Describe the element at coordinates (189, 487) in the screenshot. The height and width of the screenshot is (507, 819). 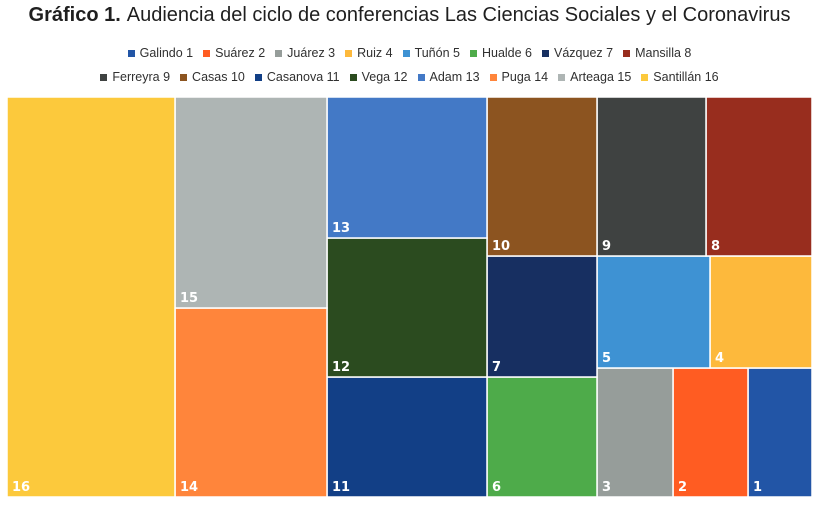
I see `treemap-cell-label-14: 14` at that location.